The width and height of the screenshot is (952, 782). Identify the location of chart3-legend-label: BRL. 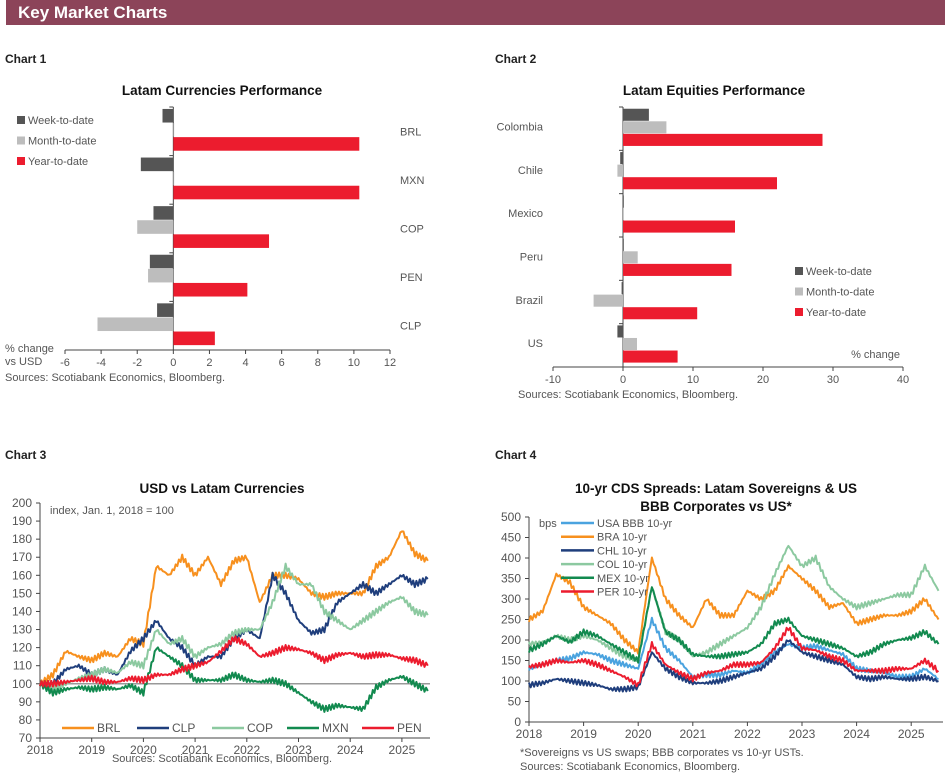
(109, 728).